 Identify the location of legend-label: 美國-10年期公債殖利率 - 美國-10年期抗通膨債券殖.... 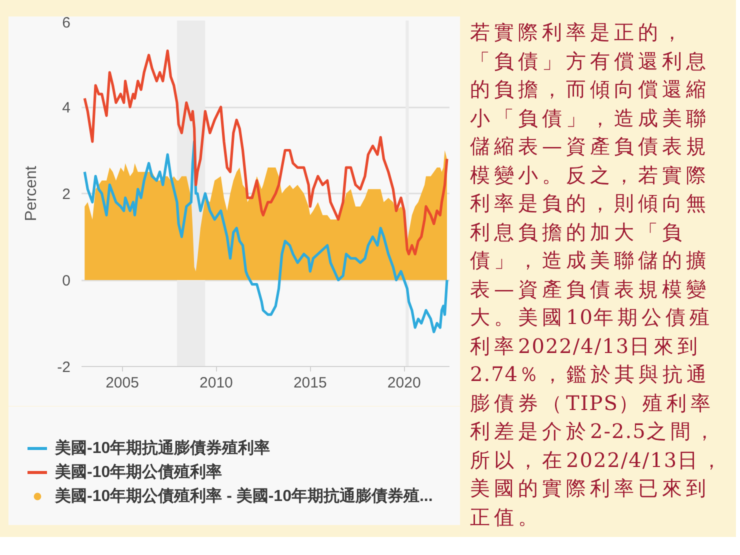
(244, 496).